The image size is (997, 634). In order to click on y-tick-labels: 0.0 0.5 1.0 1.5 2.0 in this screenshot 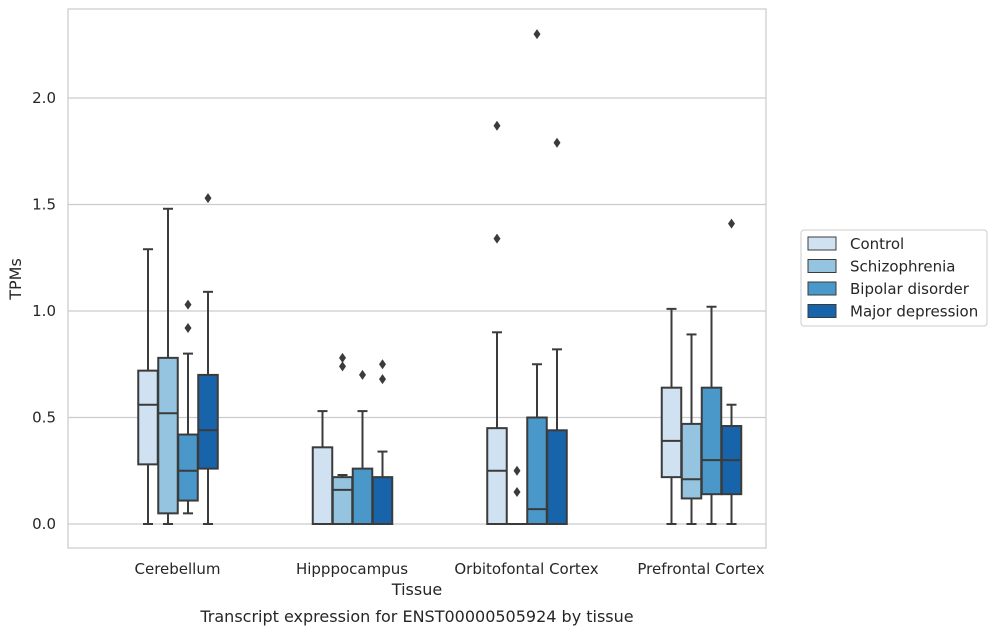, I will do `click(44, 311)`.